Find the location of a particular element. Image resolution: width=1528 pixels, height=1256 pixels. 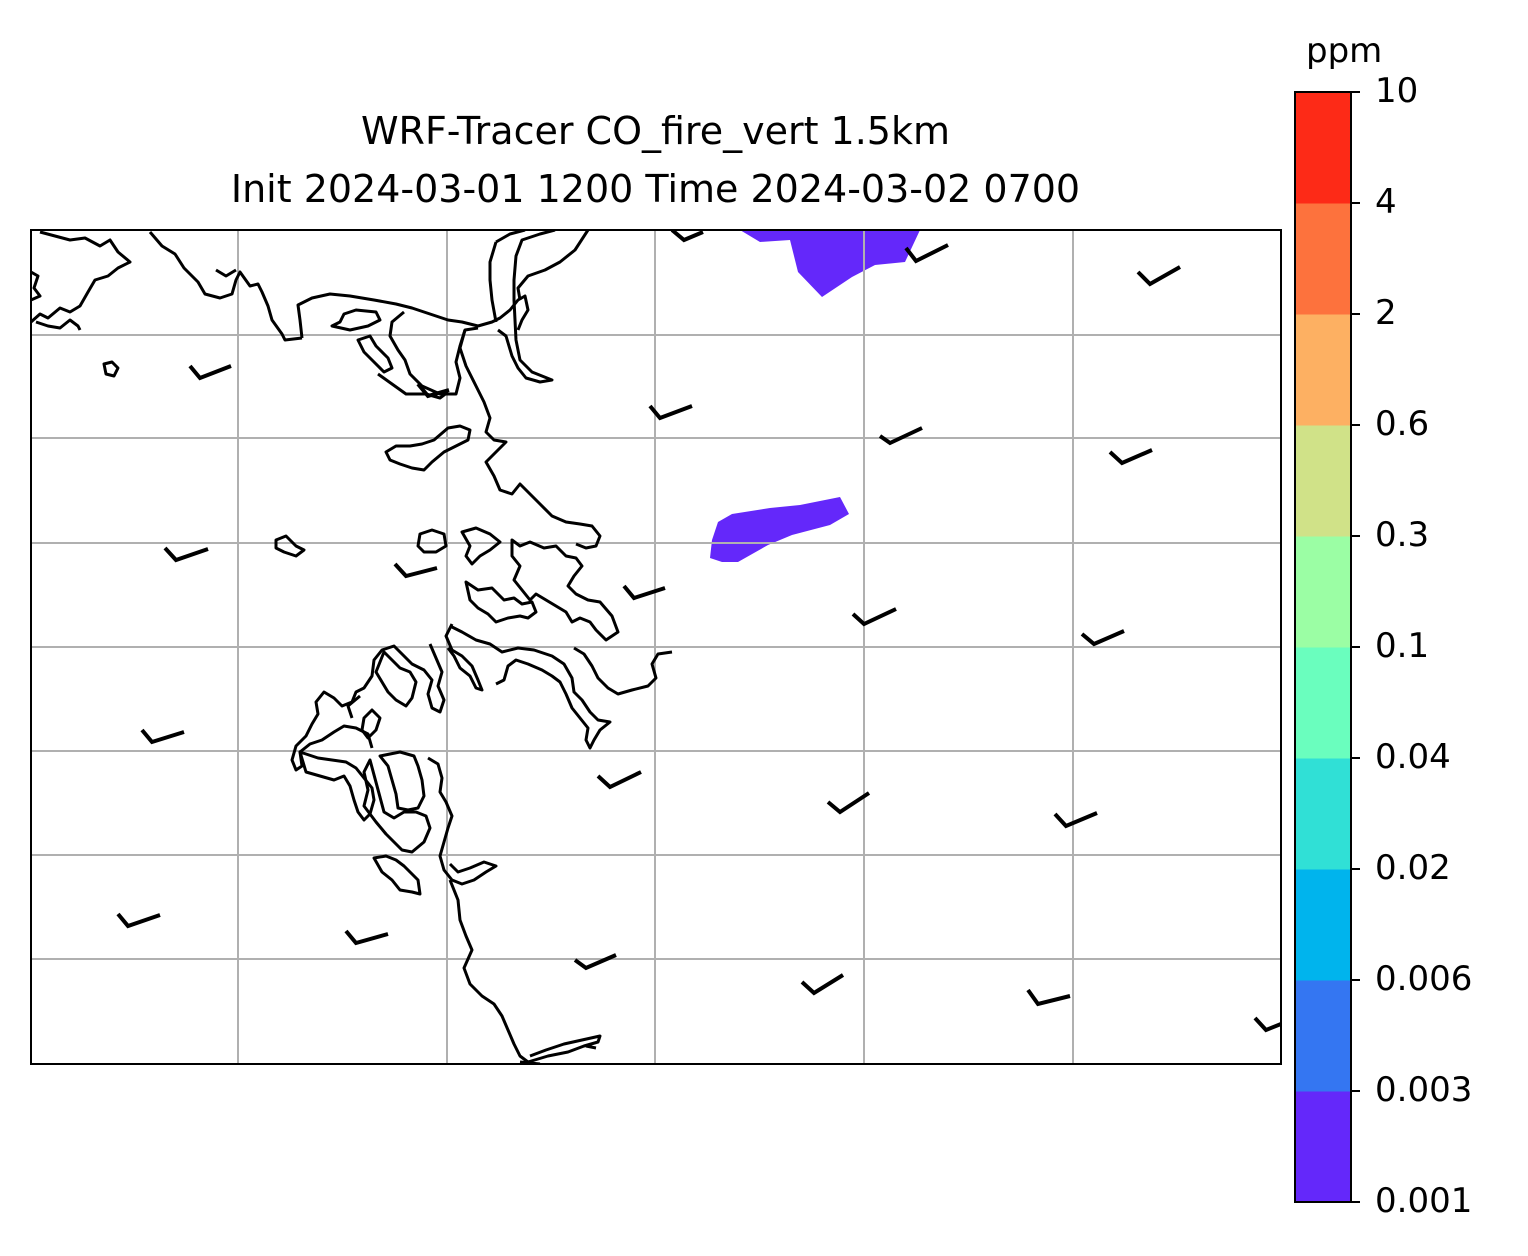

colorbar-tick-label: 4 is located at coordinates (1386, 202).